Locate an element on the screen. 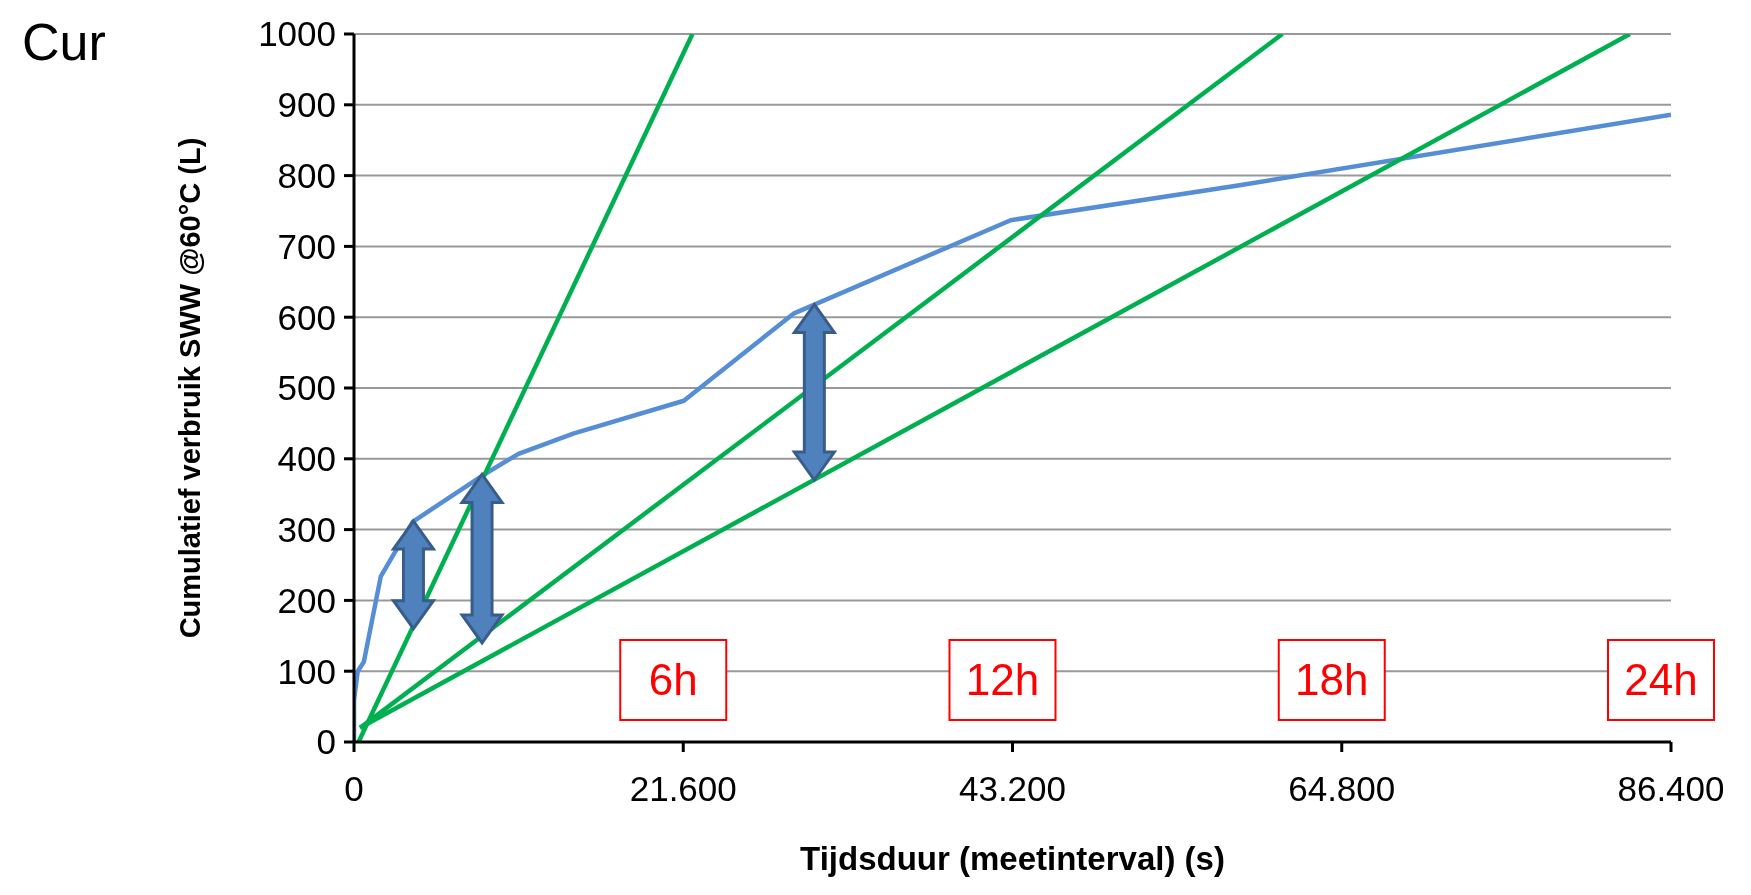 The image size is (1751, 895). y-tick-label: 500 is located at coordinates (306, 388).